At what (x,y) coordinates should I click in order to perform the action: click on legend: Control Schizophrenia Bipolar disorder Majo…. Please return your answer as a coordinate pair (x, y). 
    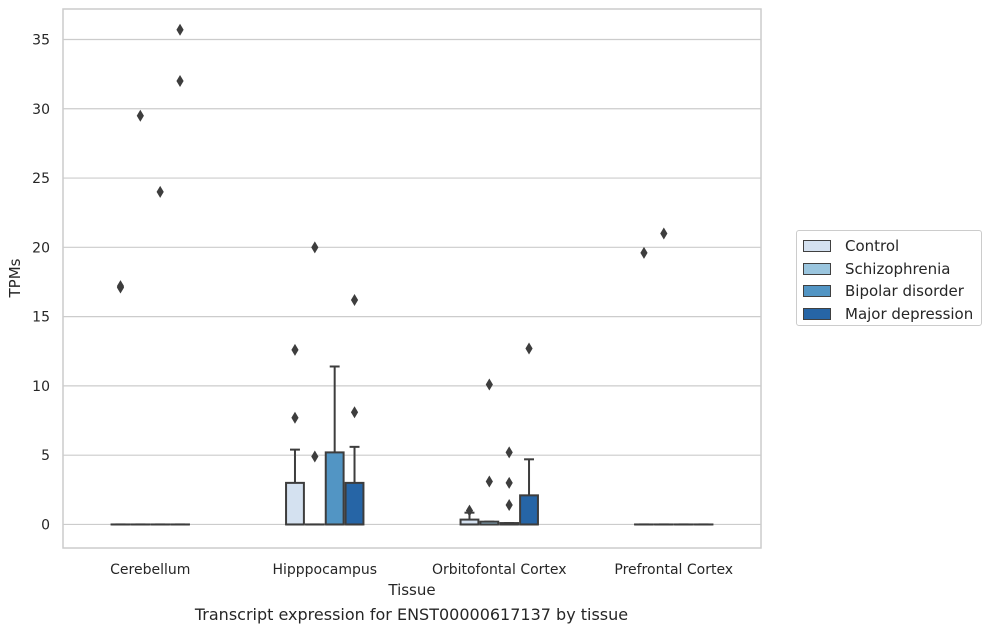
    Looking at the image, I should click on (889, 278).